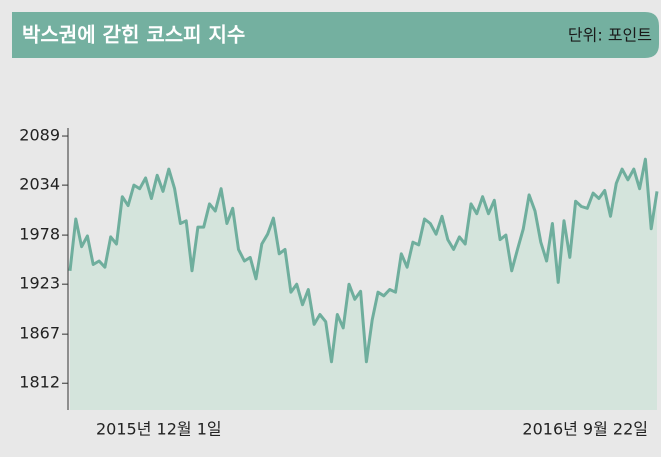  I want to click on y-tick-label: 1923, so click(39, 283).